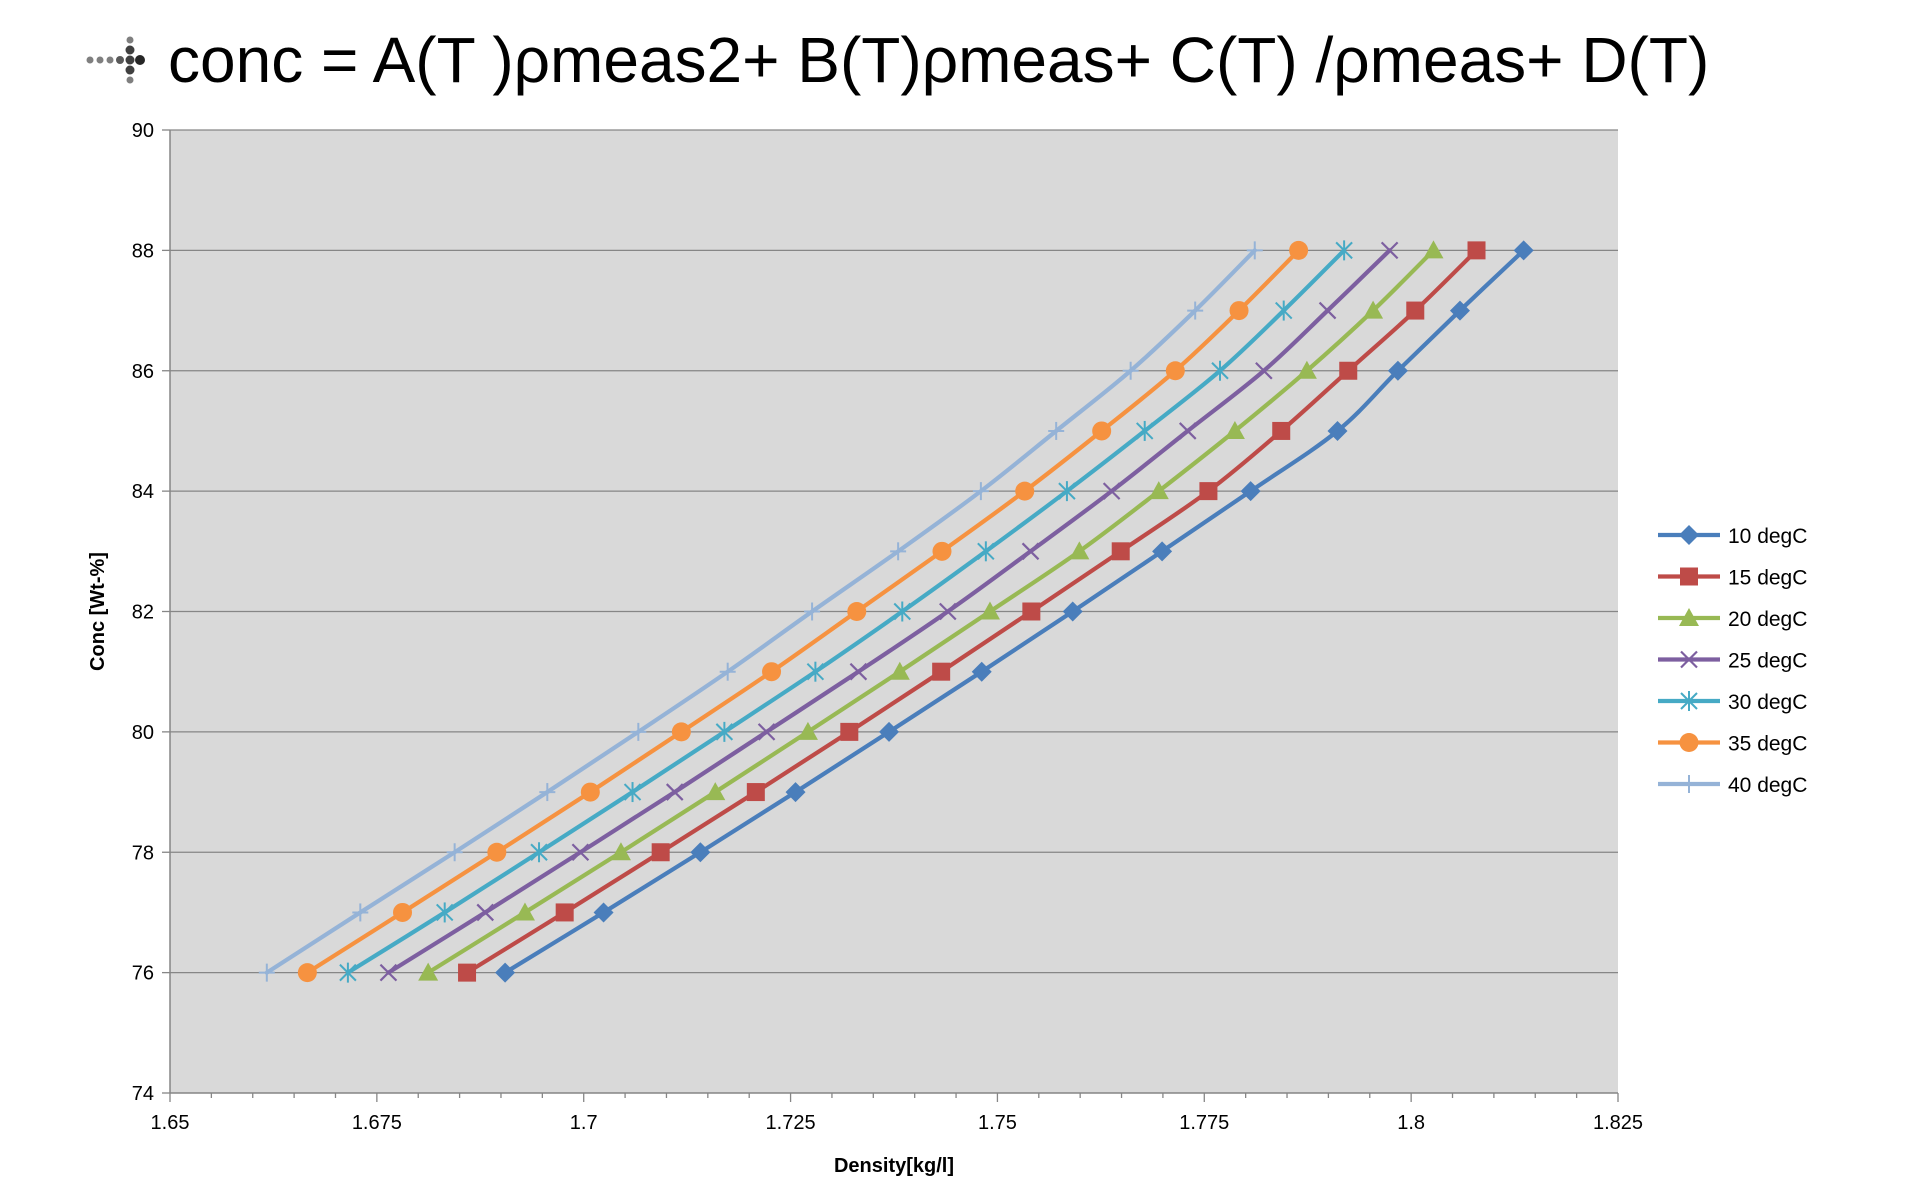  What do you see at coordinates (791, 1123) in the screenshot?
I see `x-tick-label: 1.725` at bounding box center [791, 1123].